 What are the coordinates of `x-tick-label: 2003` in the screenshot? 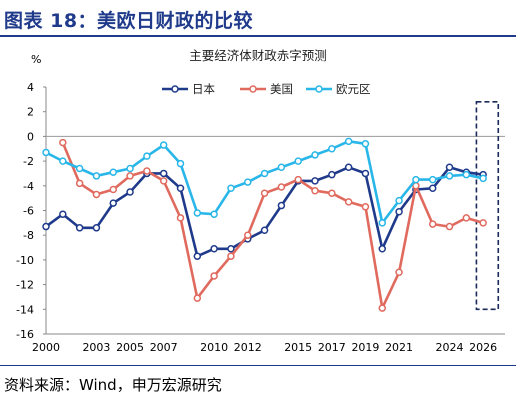 It's located at (96, 347).